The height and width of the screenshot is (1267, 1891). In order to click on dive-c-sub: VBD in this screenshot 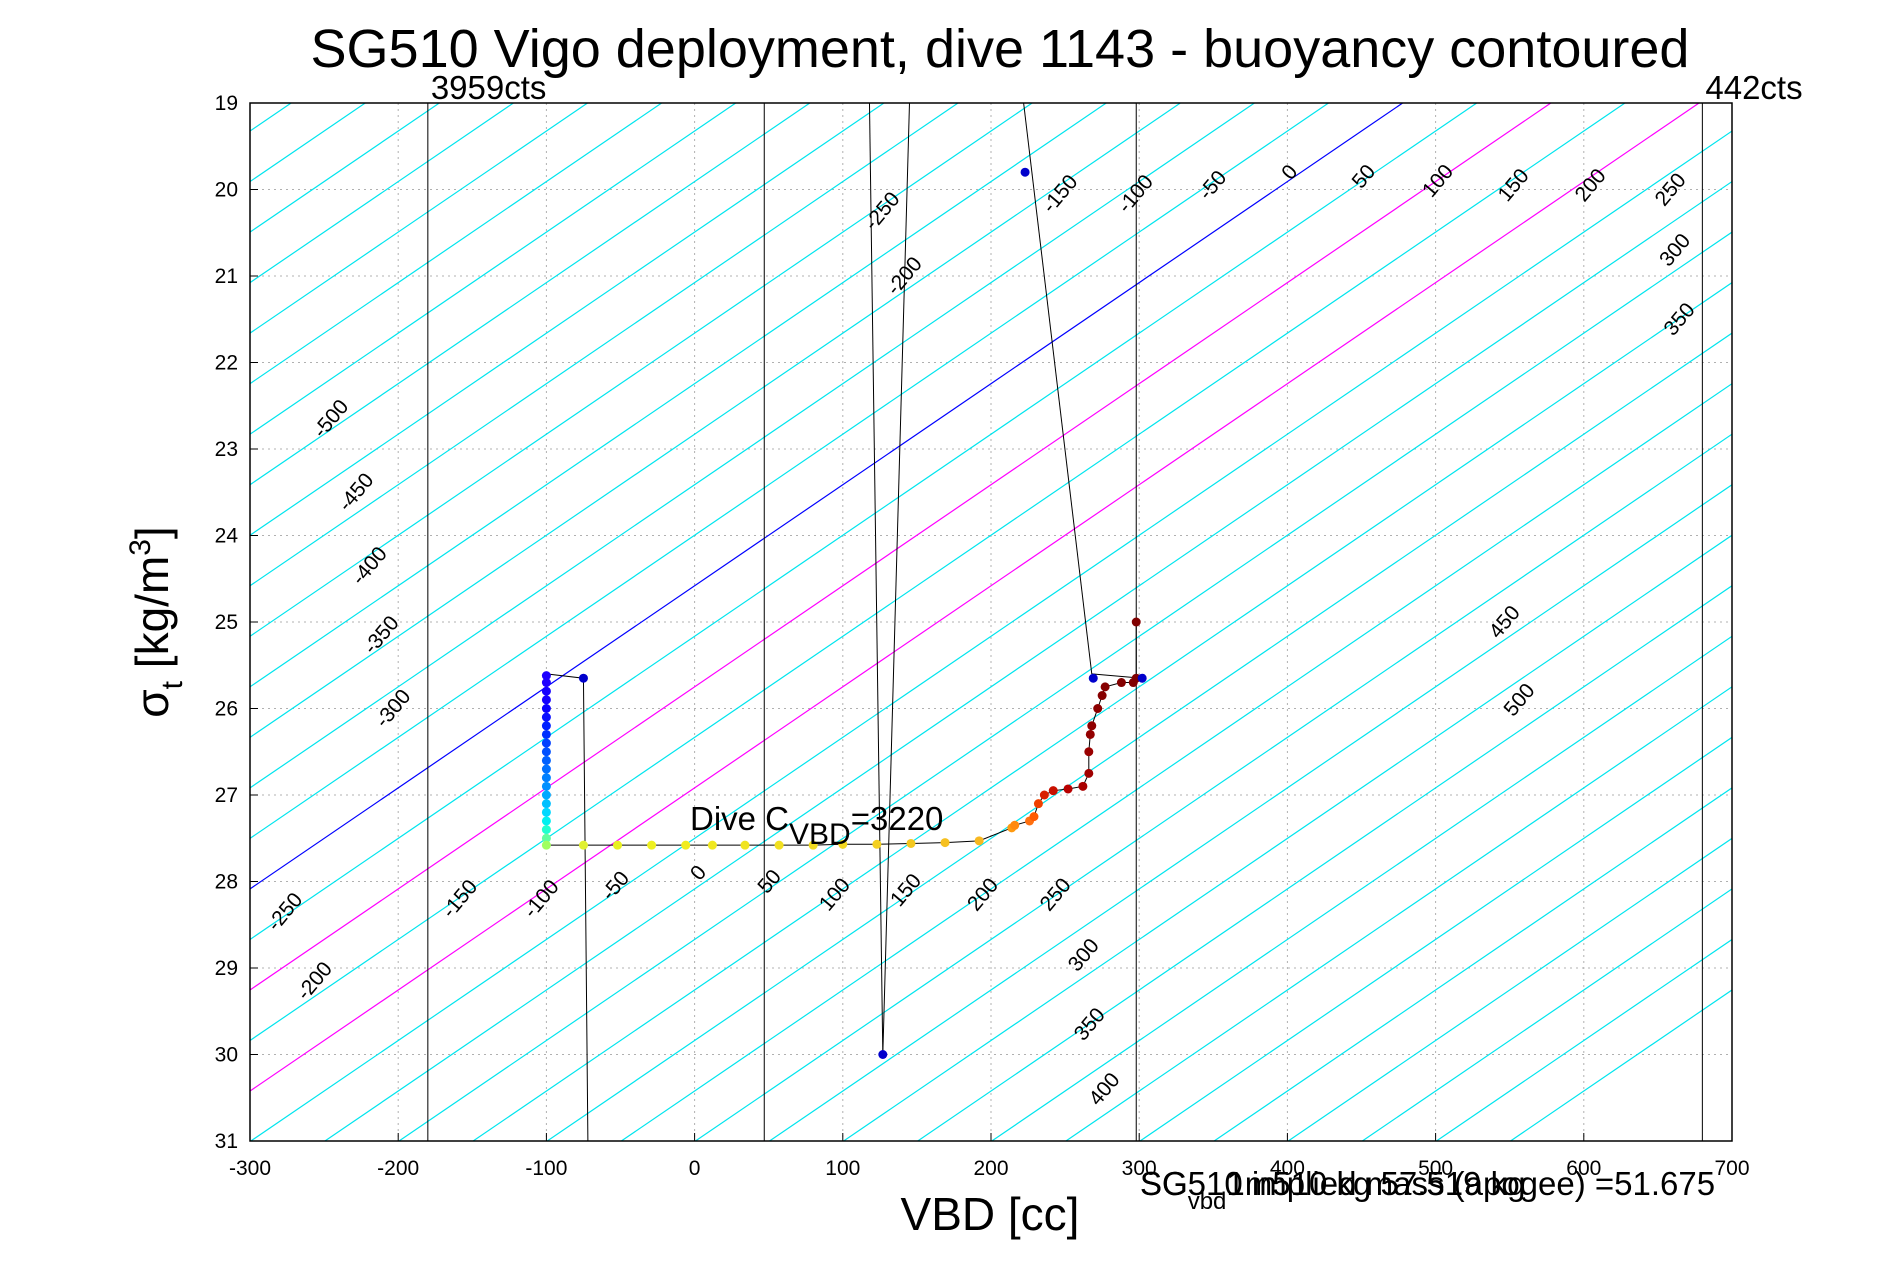, I will do `click(820, 834)`.